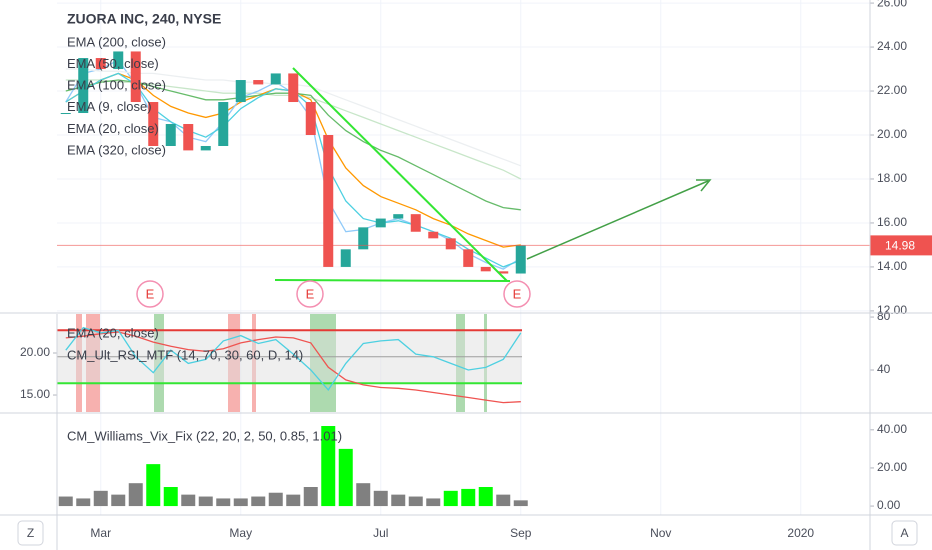 This screenshot has width=932, height=550. Describe the element at coordinates (884, 316) in the screenshot. I see `y-tick-label: 80` at that location.